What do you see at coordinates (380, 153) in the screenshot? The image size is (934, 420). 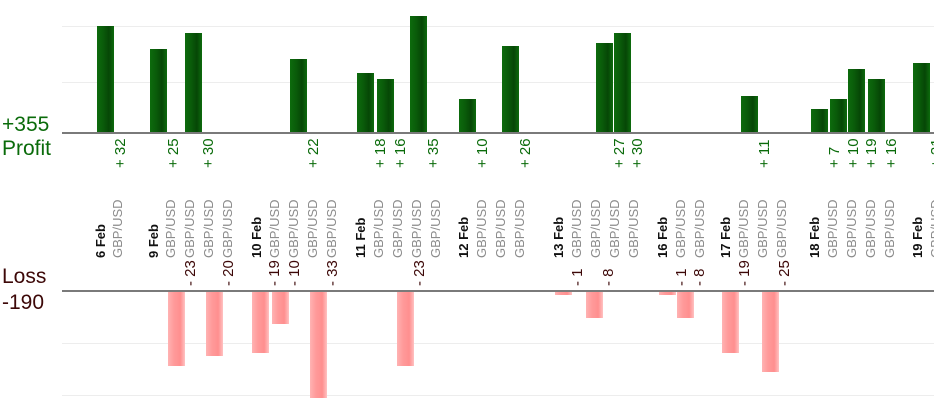 I see `profit-value-label: + 18` at bounding box center [380, 153].